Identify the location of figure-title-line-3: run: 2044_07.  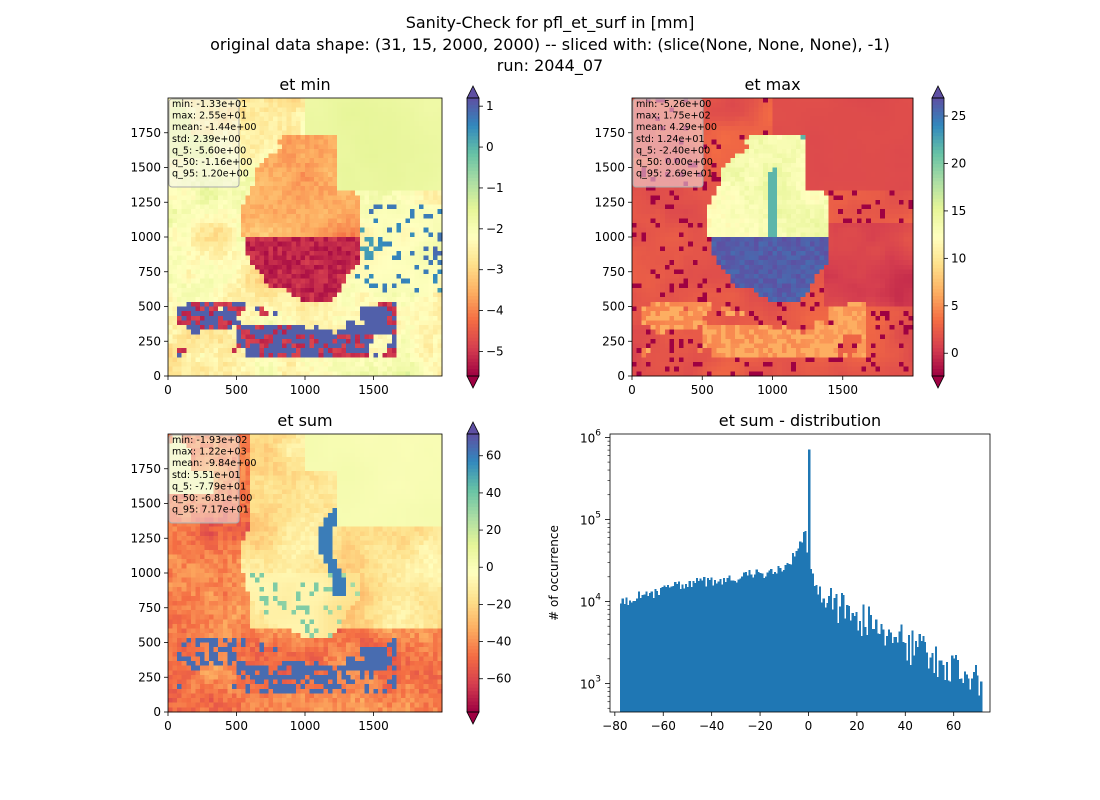
(550, 65).